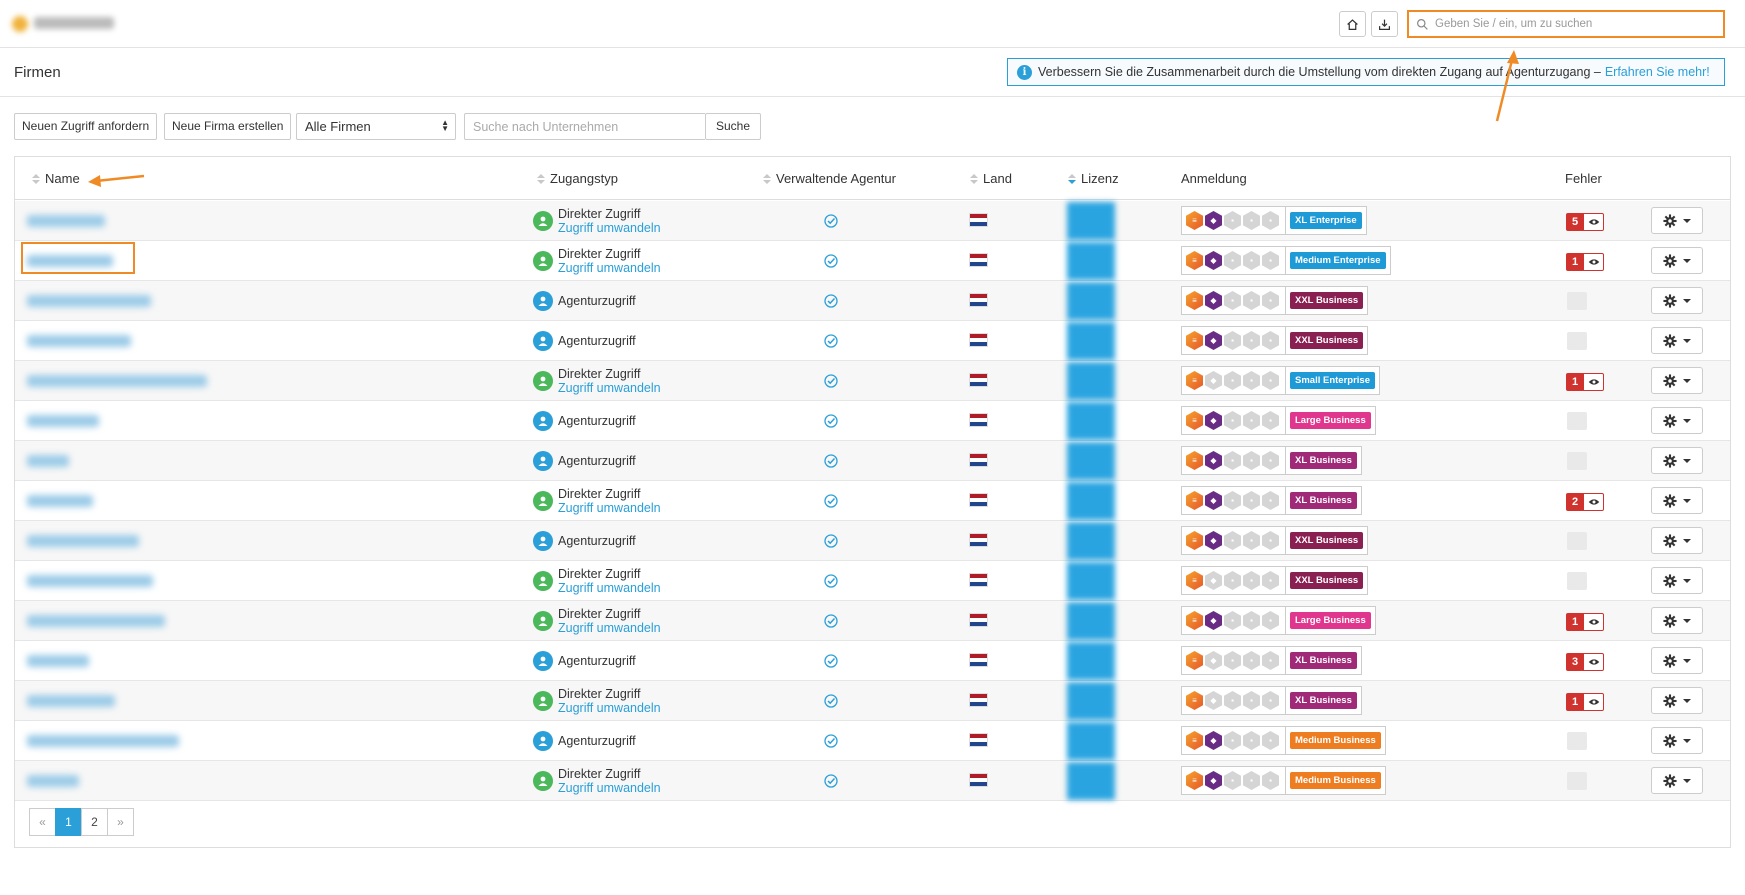 This screenshot has width=1745, height=895. I want to click on download-button, so click(1384, 24).